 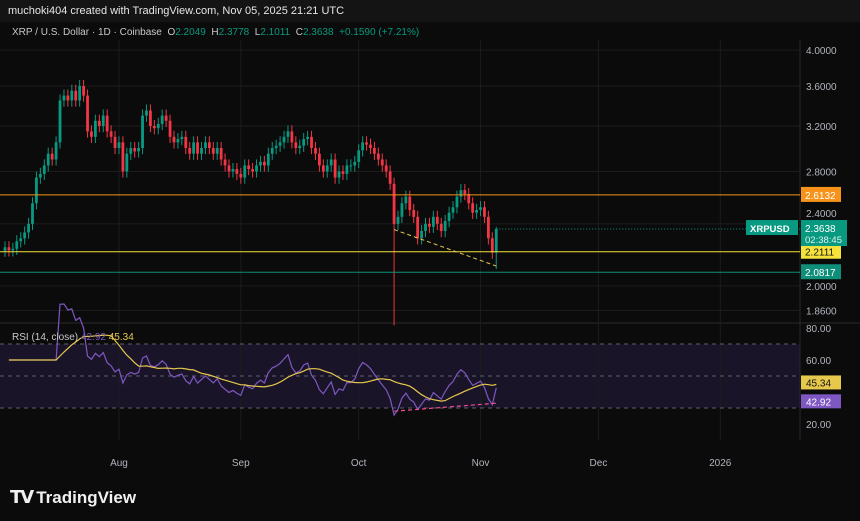 What do you see at coordinates (257, 32) in the screenshot?
I see `low-label: L` at bounding box center [257, 32].